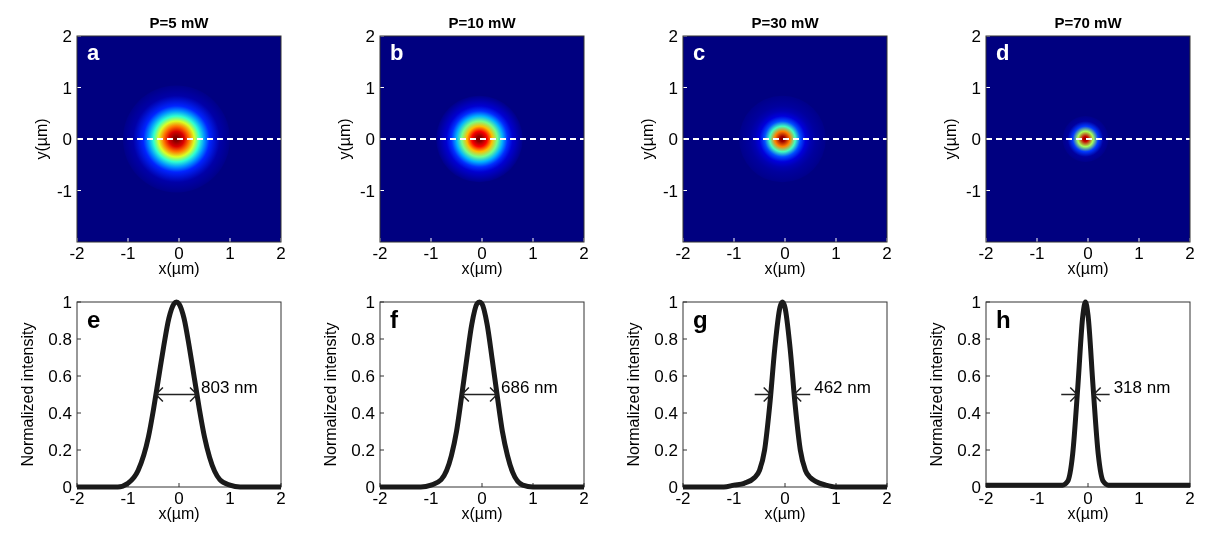 This screenshot has width=1223, height=537. Describe the element at coordinates (700, 319) in the screenshot. I see `annotation: g` at that location.